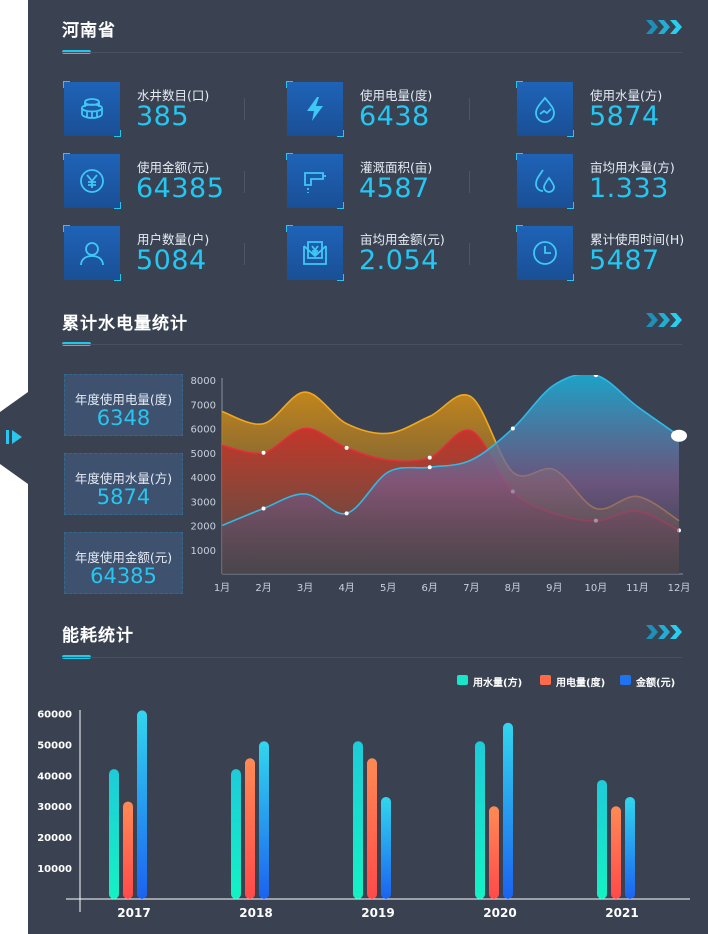 The height and width of the screenshot is (934, 708). I want to click on x-tick-label: 11月, so click(637, 588).